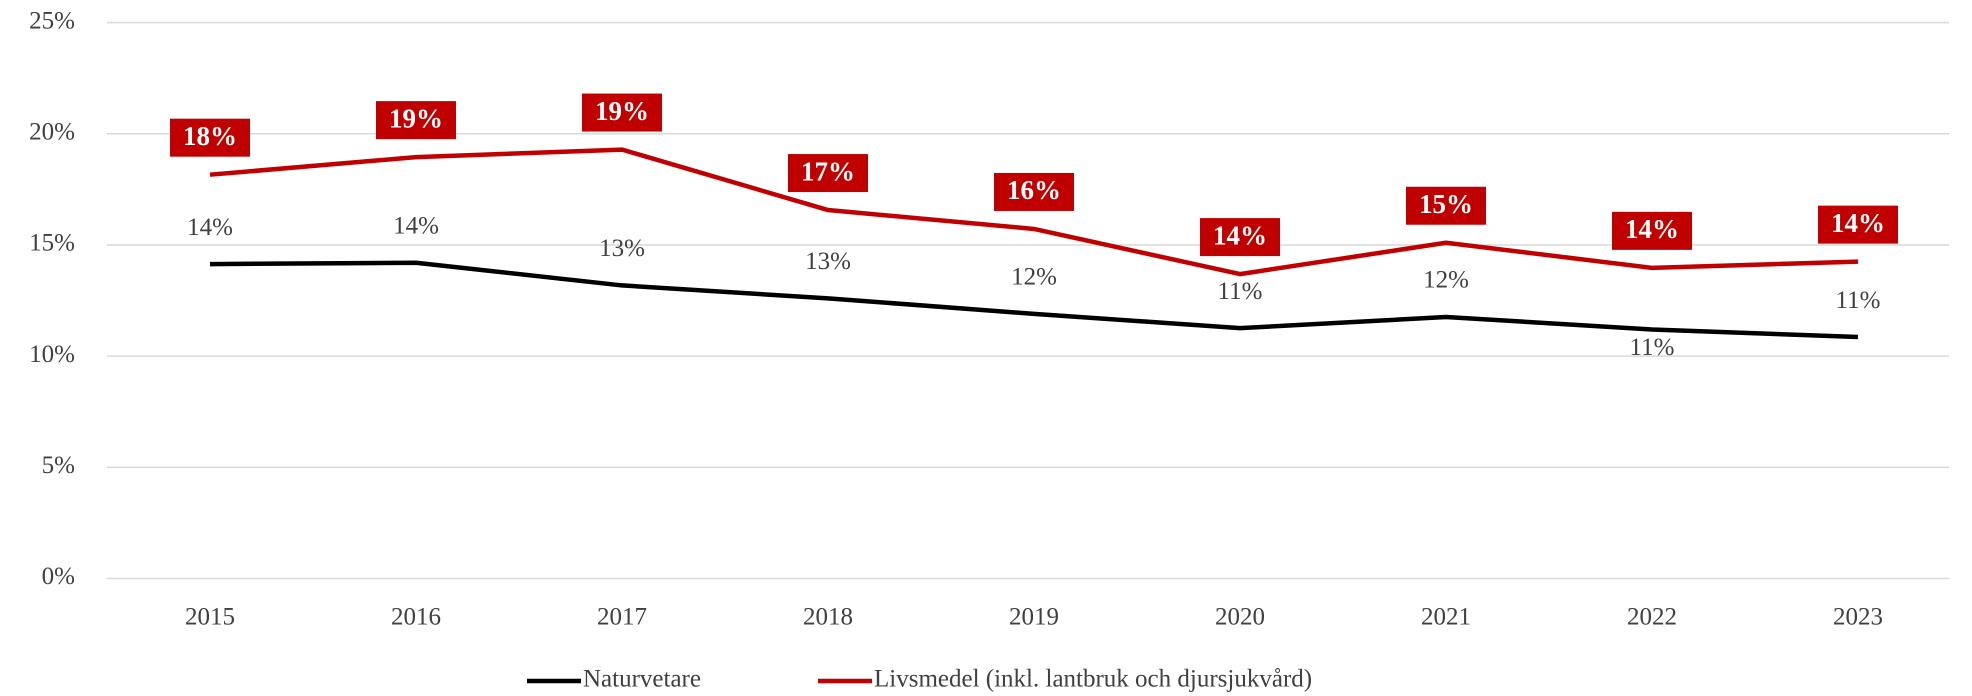  Describe the element at coordinates (416, 617) in the screenshot. I see `x-tick-label: 2016` at that location.